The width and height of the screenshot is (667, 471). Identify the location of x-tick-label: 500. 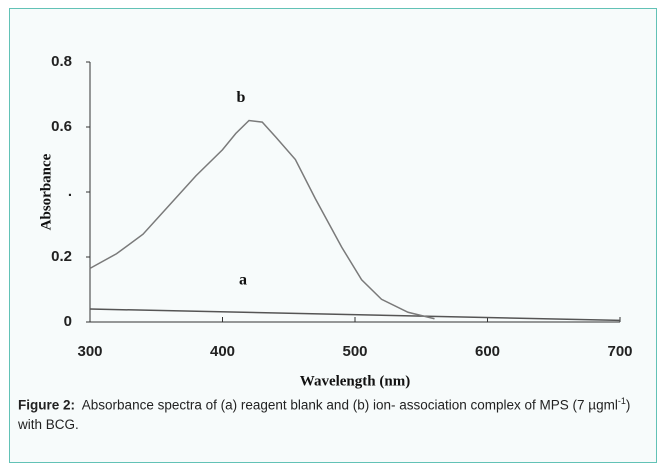
(354, 351).